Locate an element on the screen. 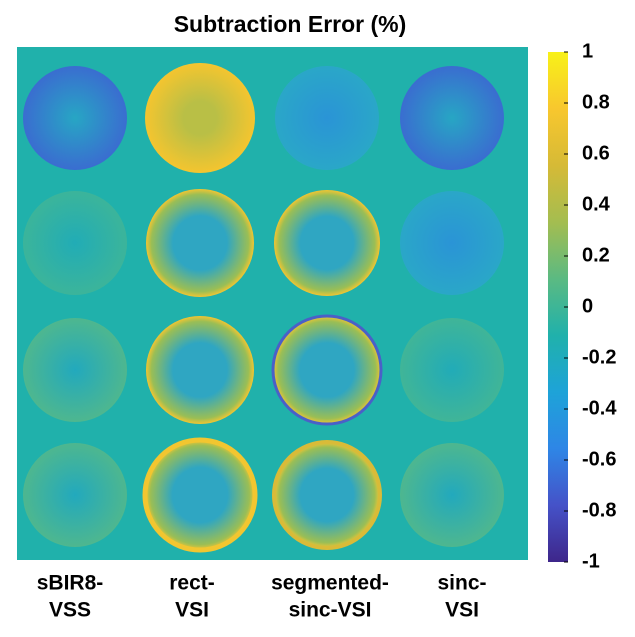 This screenshot has width=635, height=637. colorbar-tick-label: 1 is located at coordinates (587, 51).